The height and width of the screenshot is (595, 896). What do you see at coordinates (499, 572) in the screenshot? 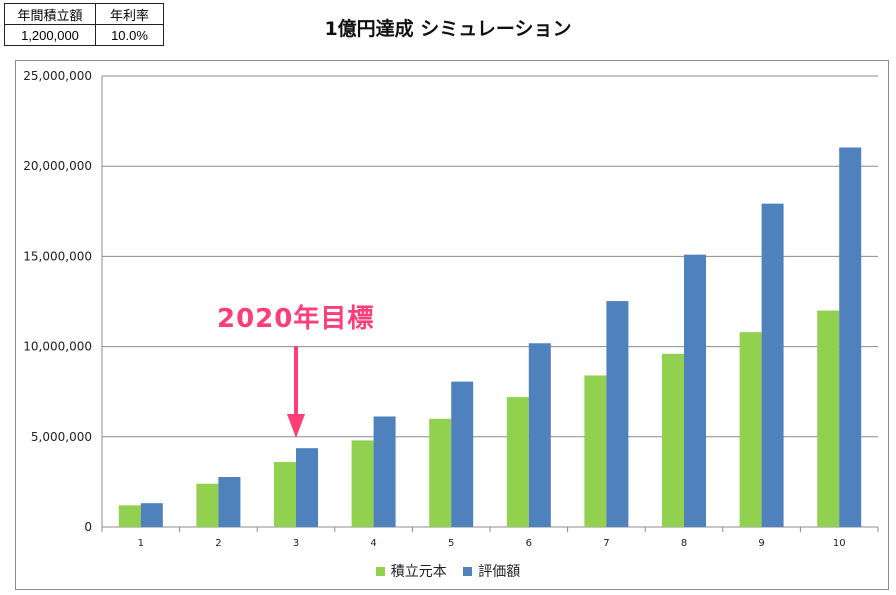
I see `legend-label-valuation: 評価額` at bounding box center [499, 572].